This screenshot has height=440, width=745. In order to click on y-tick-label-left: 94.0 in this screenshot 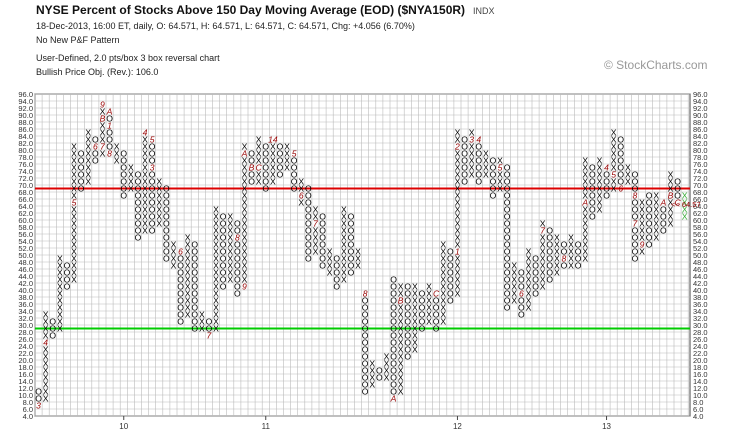, I will do `click(25, 101)`.